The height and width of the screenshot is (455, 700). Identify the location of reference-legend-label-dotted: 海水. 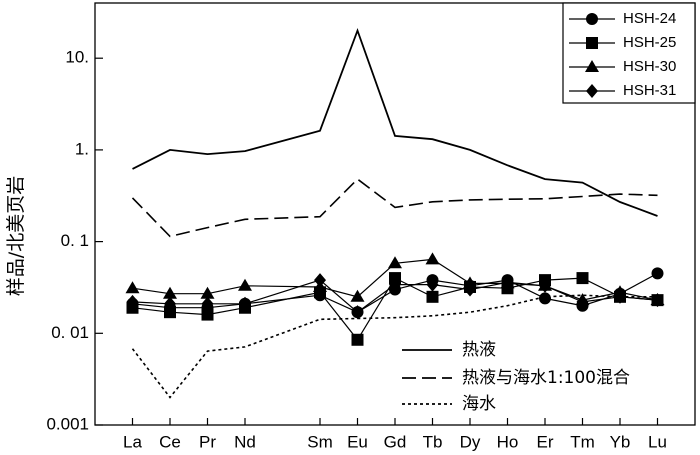
(479, 404).